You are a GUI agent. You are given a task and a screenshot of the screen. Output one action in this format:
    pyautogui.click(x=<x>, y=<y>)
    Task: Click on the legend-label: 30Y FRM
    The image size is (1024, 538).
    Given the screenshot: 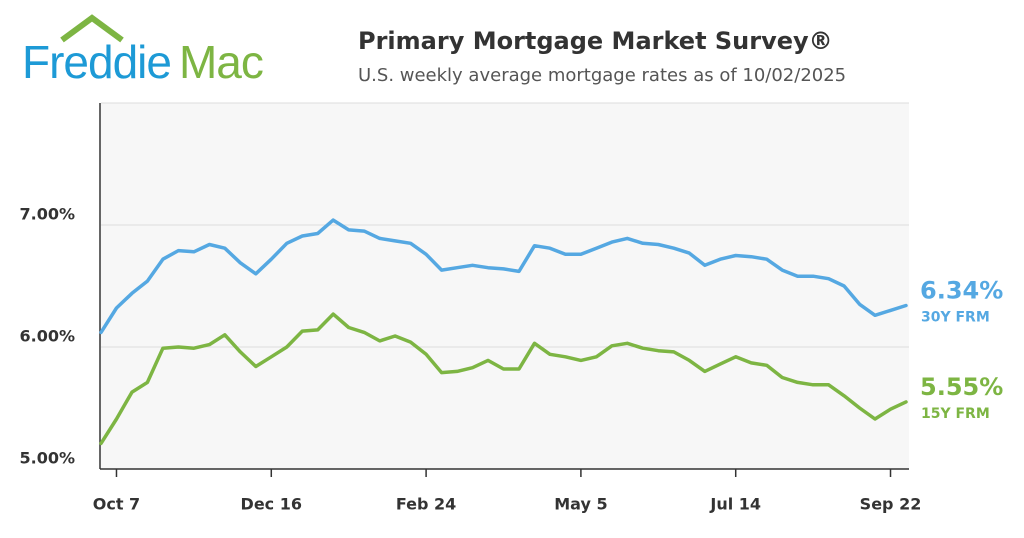 What is the action you would take?
    pyautogui.click(x=955, y=318)
    